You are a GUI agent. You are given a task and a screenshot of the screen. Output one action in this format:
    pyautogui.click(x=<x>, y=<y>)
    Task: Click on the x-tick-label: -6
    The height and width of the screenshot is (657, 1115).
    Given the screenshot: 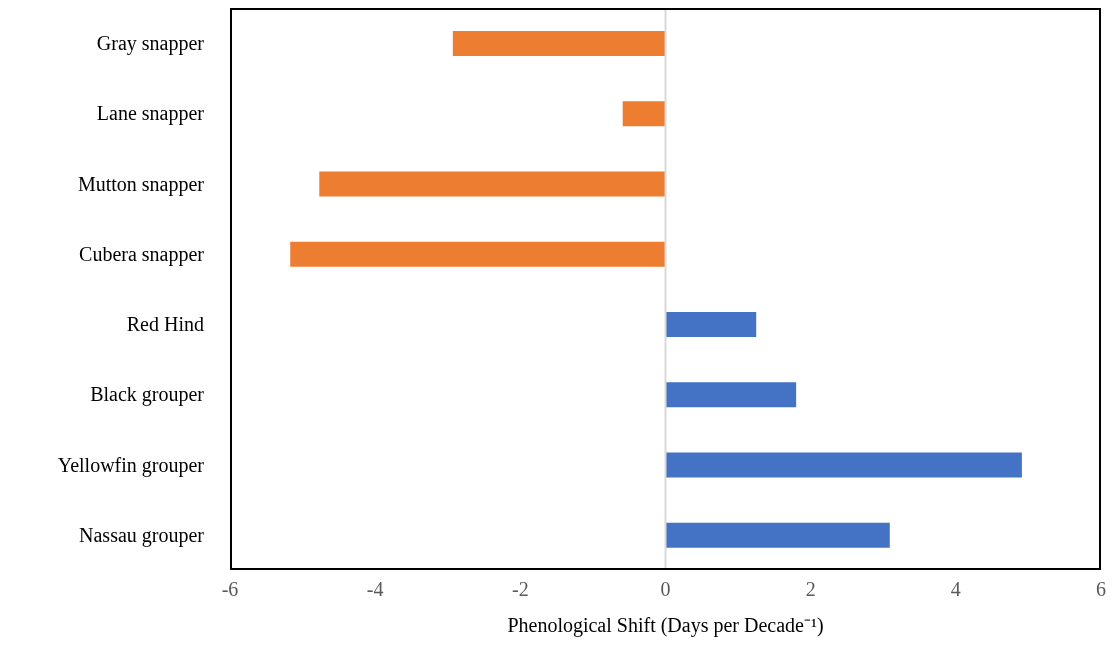 What is the action you would take?
    pyautogui.click(x=230, y=589)
    